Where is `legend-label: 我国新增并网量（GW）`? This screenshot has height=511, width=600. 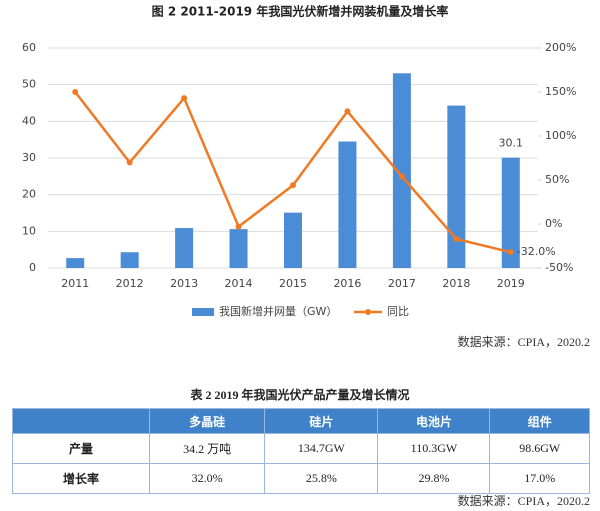
legend-label: 我国新增并网量（GW） is located at coordinates (278, 311).